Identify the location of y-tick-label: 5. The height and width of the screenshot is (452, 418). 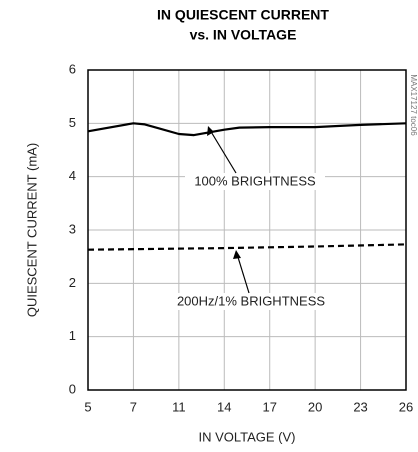
(72, 122).